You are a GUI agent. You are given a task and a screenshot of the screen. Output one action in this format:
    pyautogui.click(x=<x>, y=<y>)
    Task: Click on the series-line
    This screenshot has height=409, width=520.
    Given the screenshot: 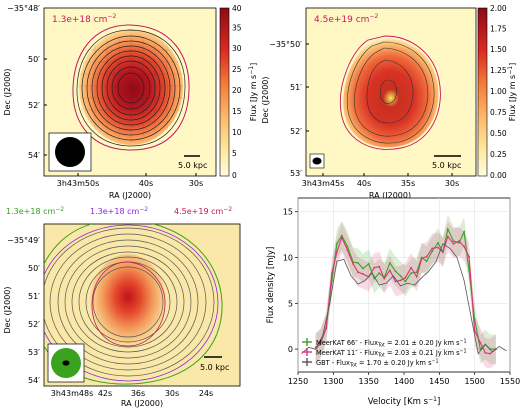 What is the action you would take?
    pyautogui.click(x=404, y=299)
    